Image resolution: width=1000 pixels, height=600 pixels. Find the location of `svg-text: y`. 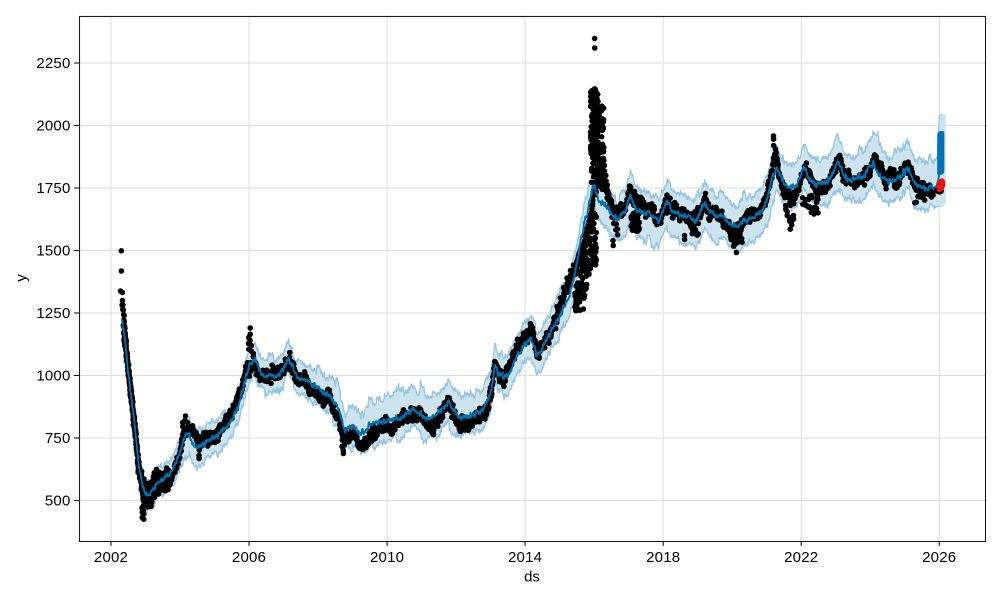

svg-text: y is located at coordinates (21, 278).